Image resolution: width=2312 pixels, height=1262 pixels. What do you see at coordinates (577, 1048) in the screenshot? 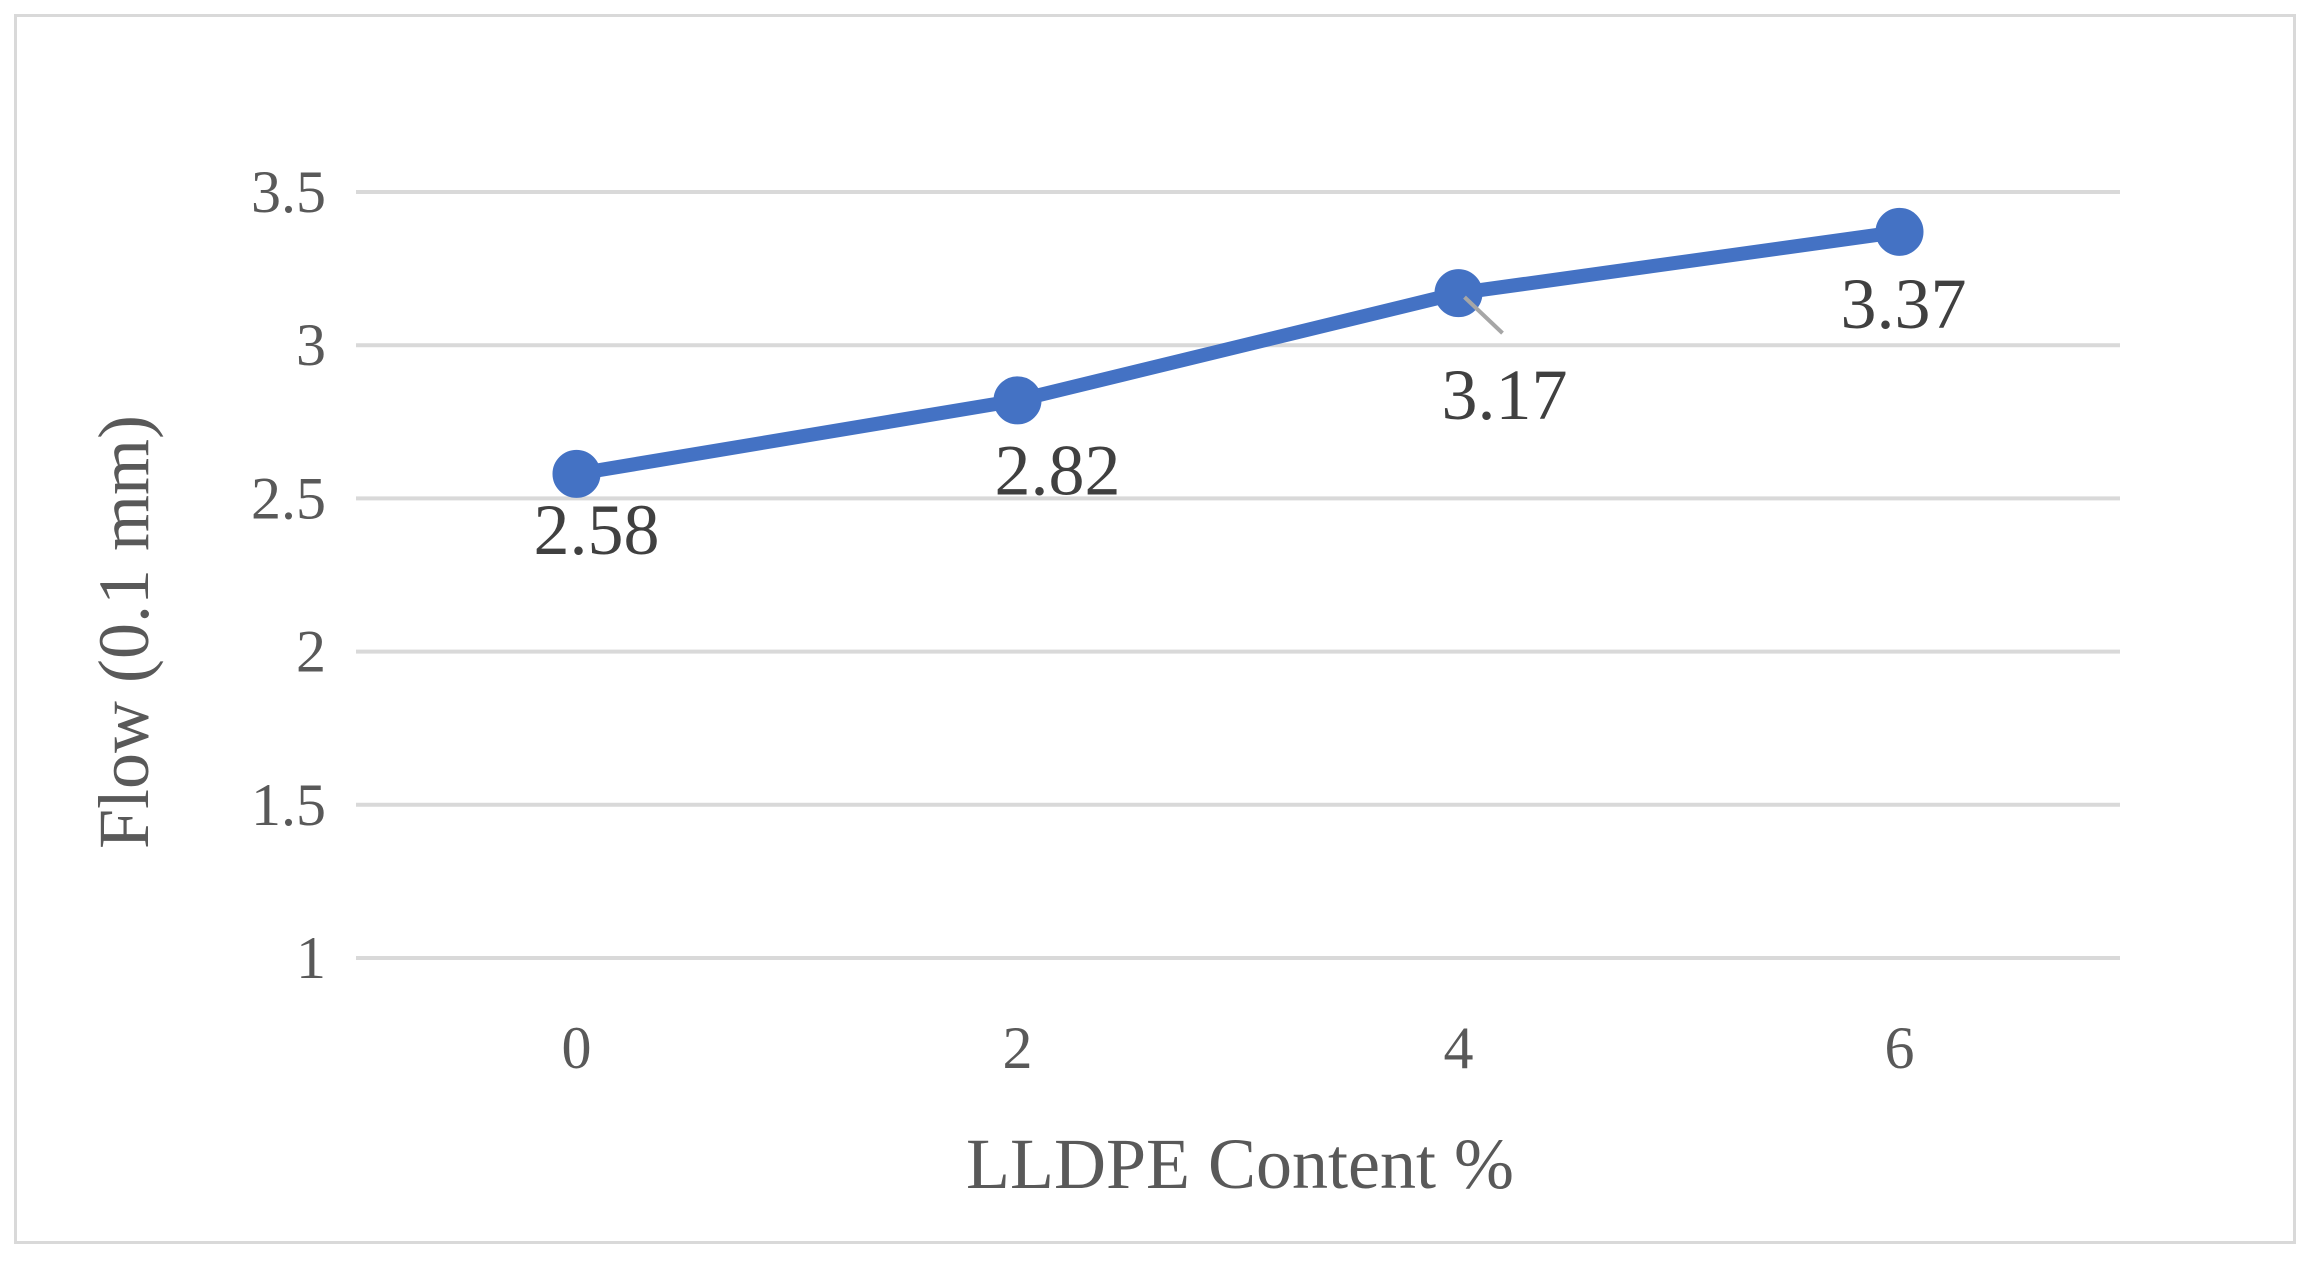
I see `x-tick-label: 0` at bounding box center [577, 1048].